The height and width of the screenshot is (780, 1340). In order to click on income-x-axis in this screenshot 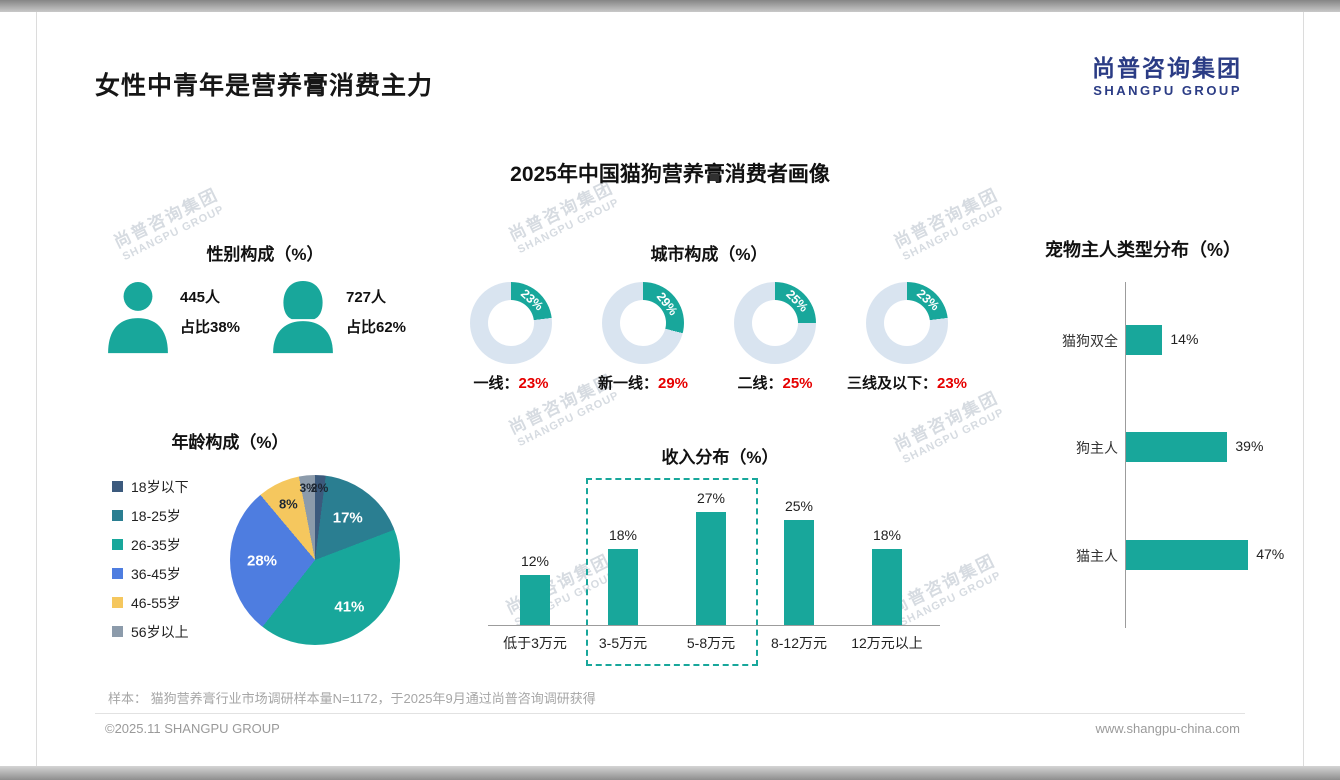, I will do `click(714, 625)`.